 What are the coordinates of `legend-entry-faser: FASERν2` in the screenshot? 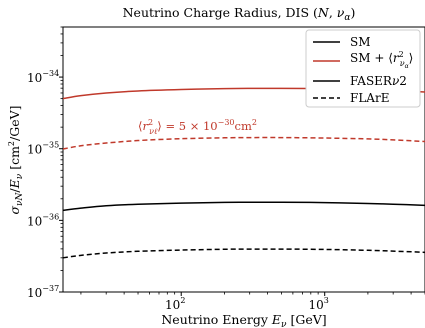 It's located at (360, 81).